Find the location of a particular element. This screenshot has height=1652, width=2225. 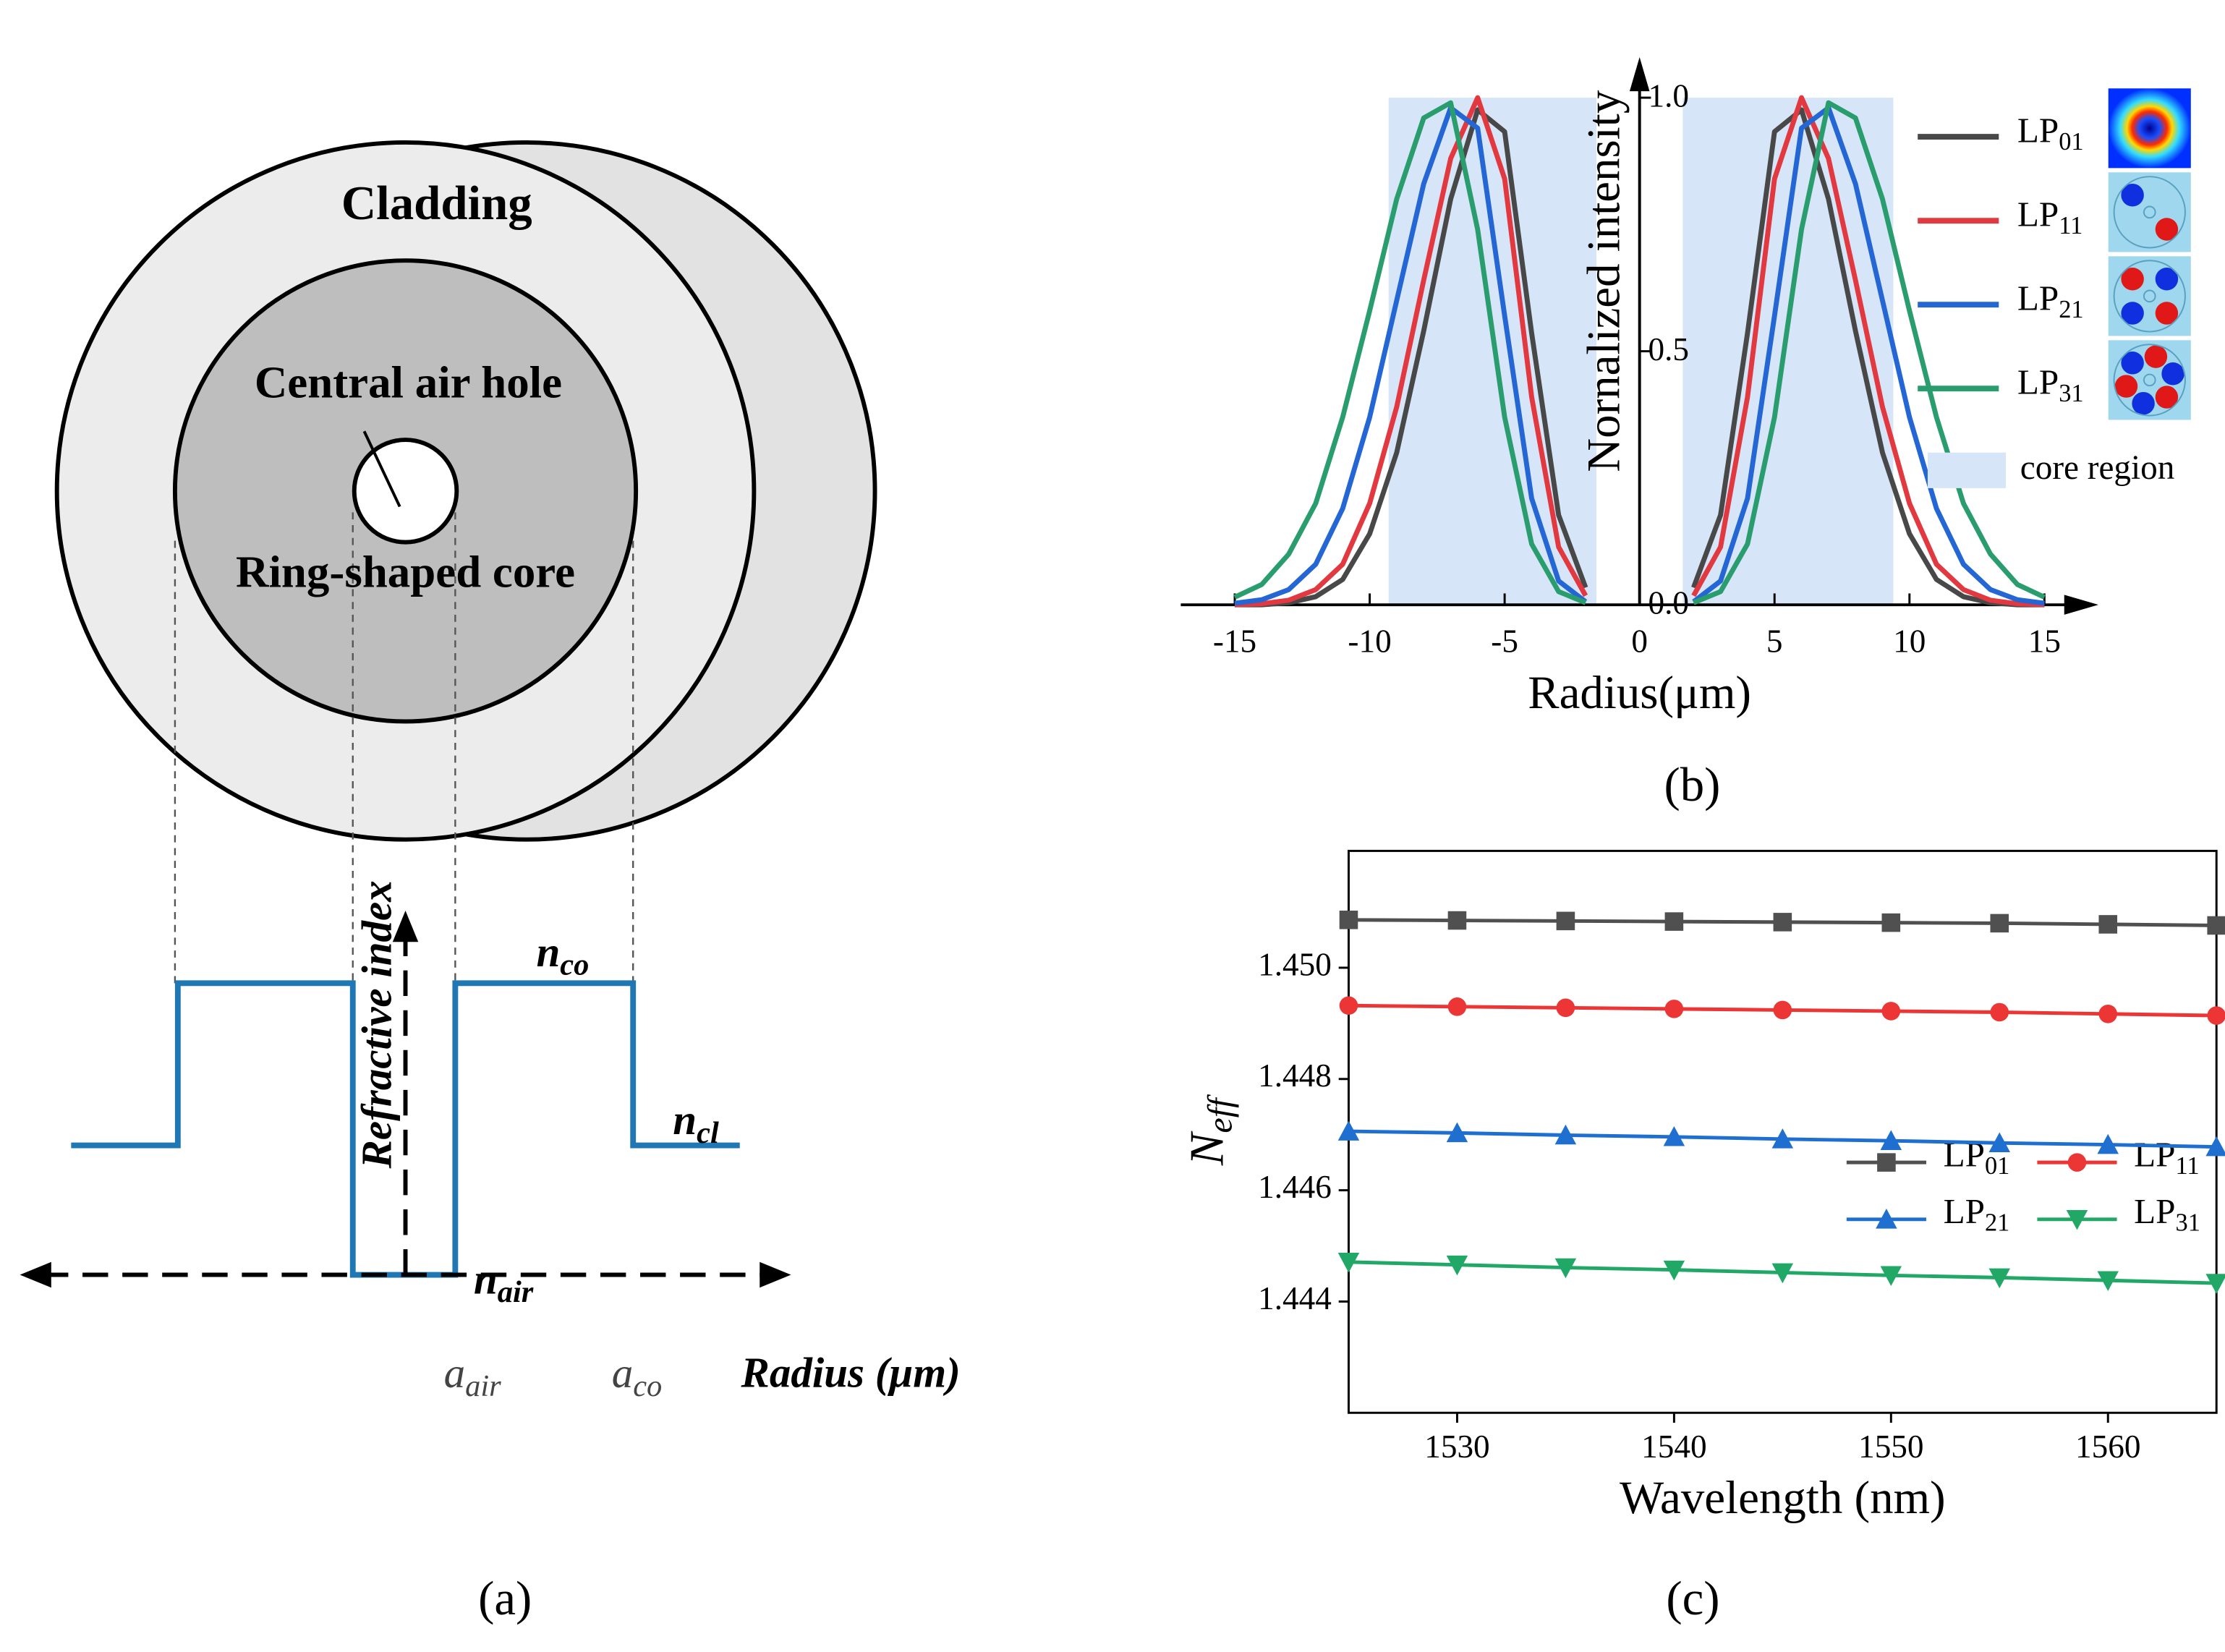

n-cl-label: ncl is located at coordinates (696, 1123).